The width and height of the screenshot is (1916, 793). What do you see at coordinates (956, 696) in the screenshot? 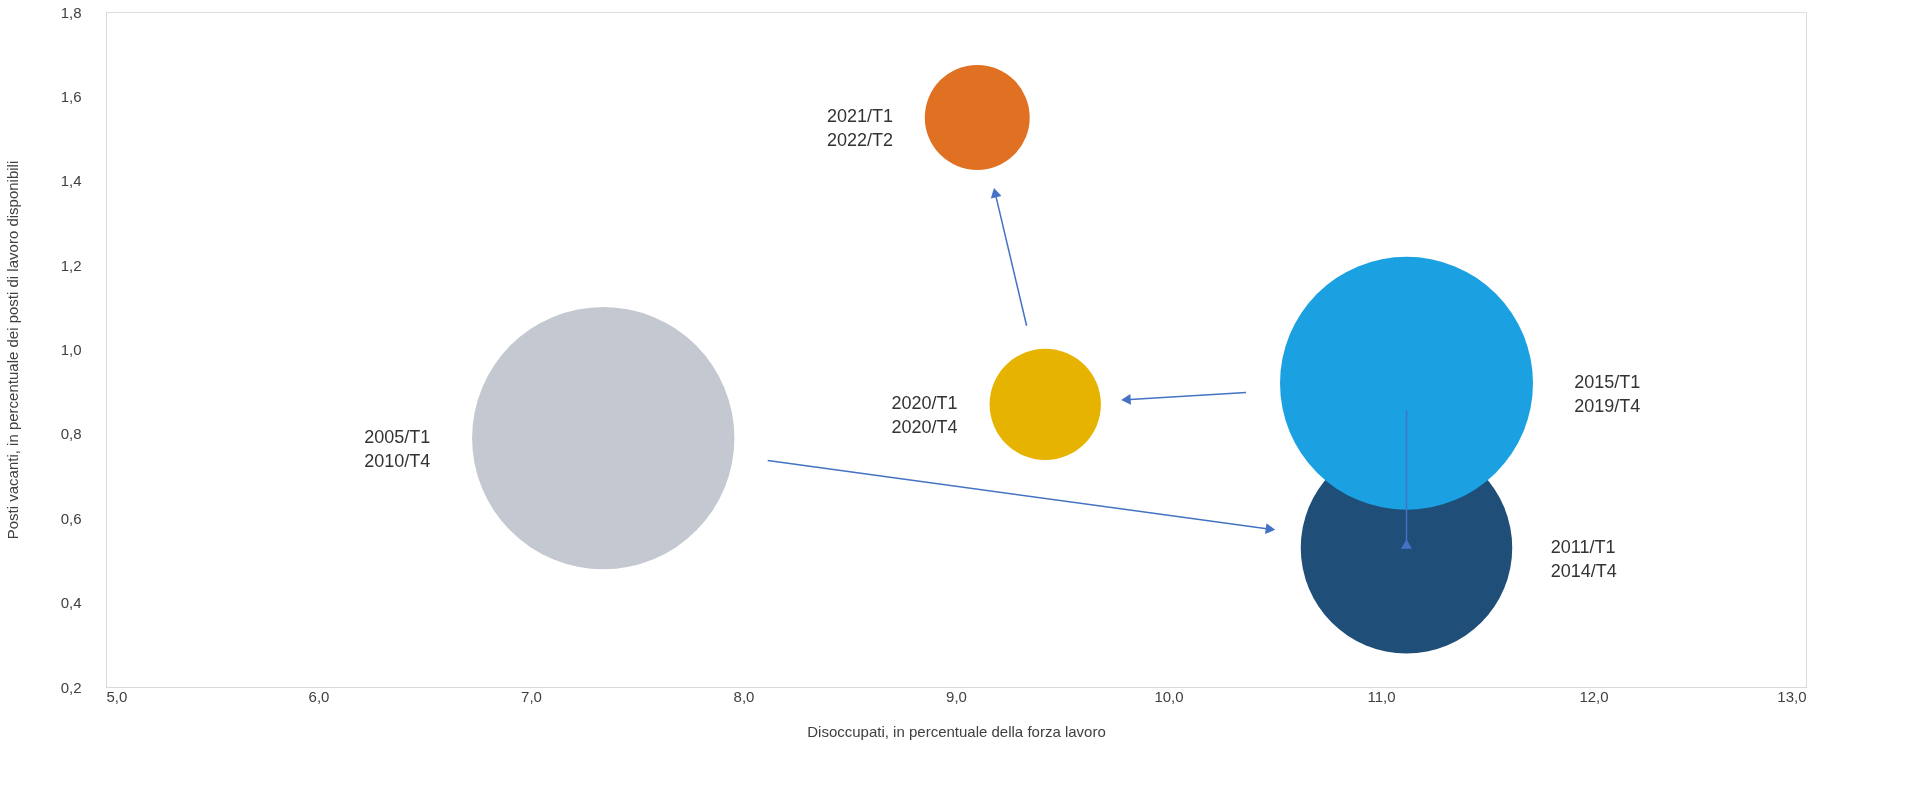
I see `x-tick-label: 9,0` at bounding box center [956, 696].